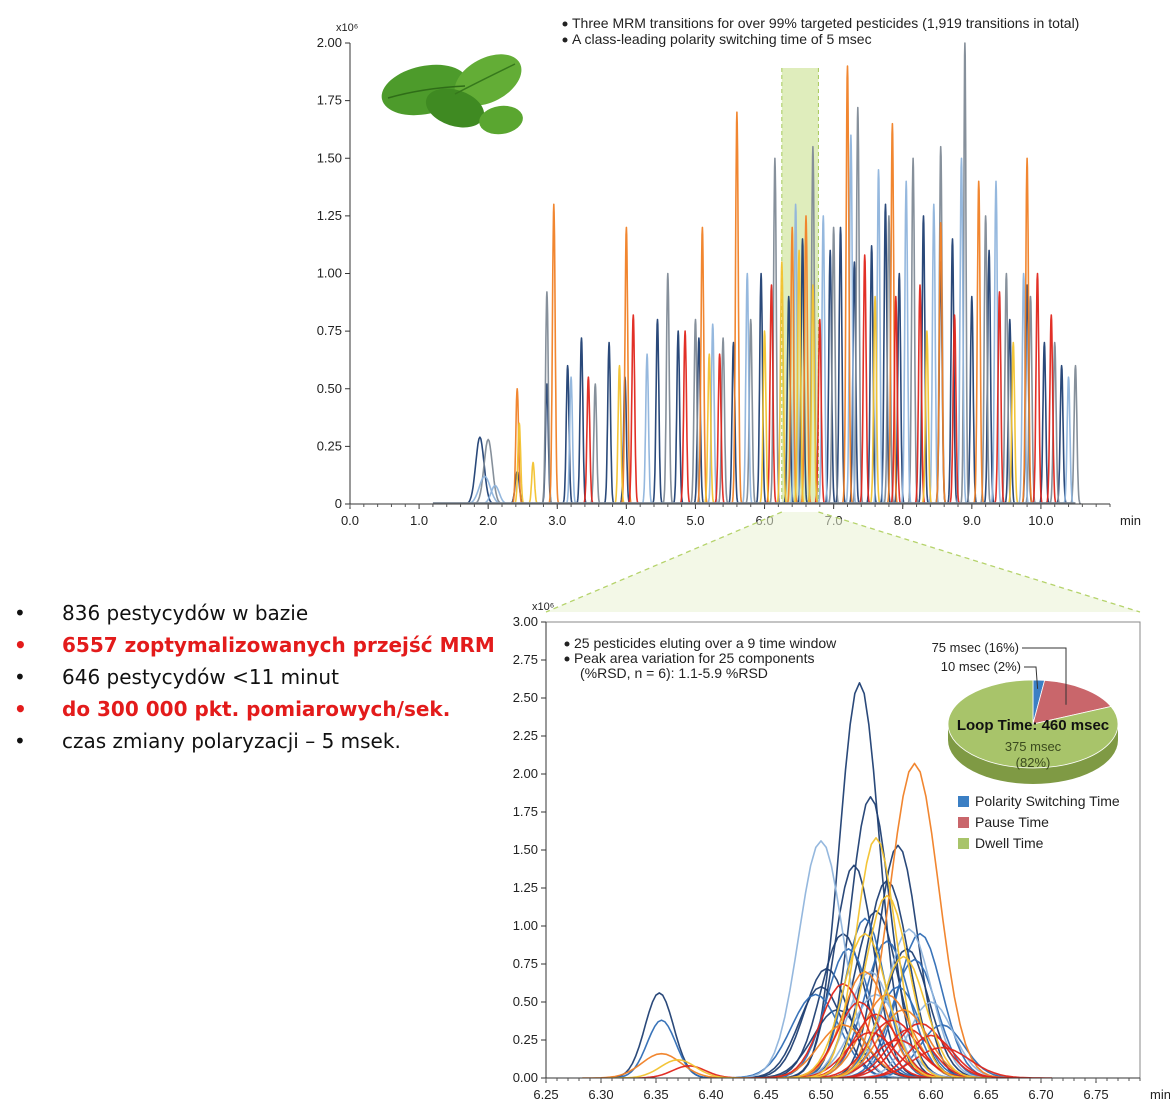 The height and width of the screenshot is (1118, 1170). I want to click on bullet-item-3: • do 300 000 pkt. pomiarowych/sek., so click(254, 709).